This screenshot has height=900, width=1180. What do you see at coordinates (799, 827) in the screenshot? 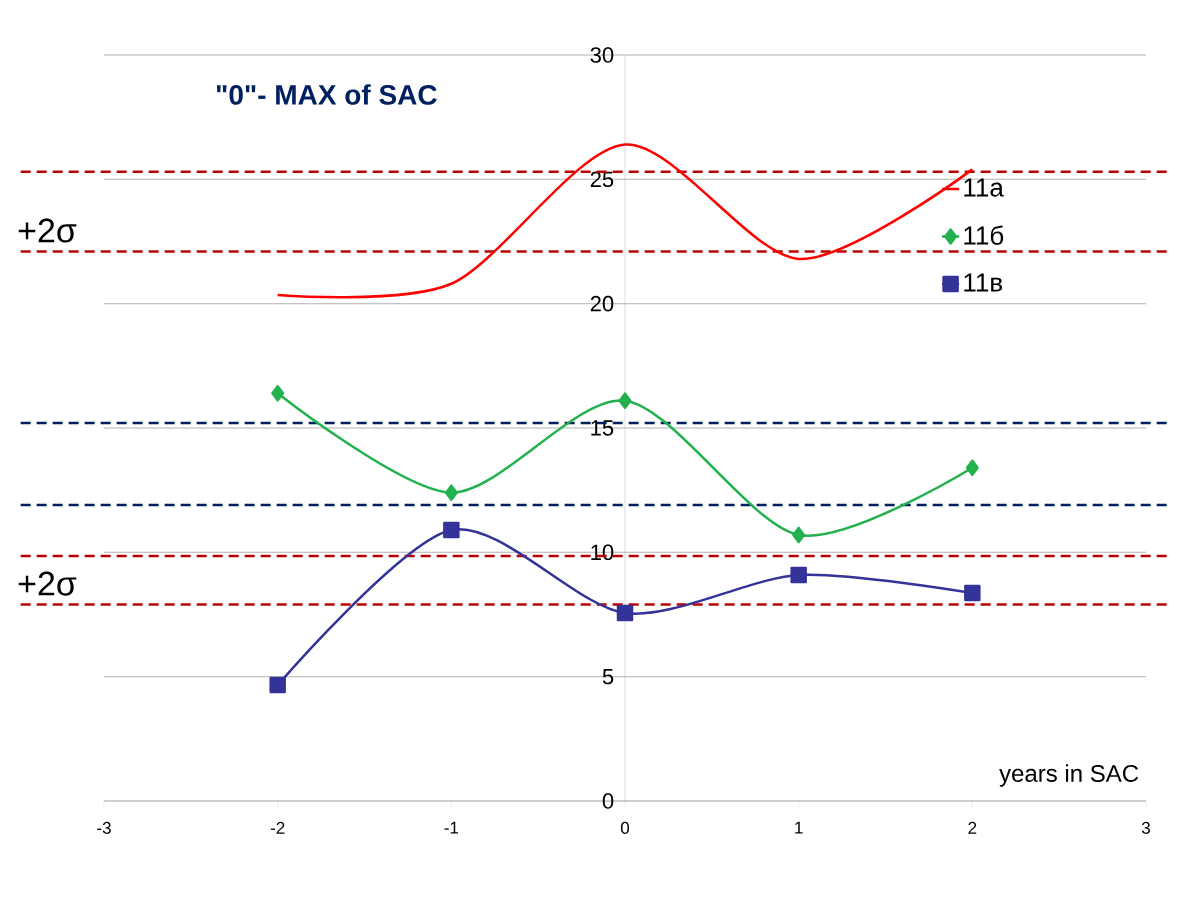
I see `x-tick-label: 1` at bounding box center [799, 827].